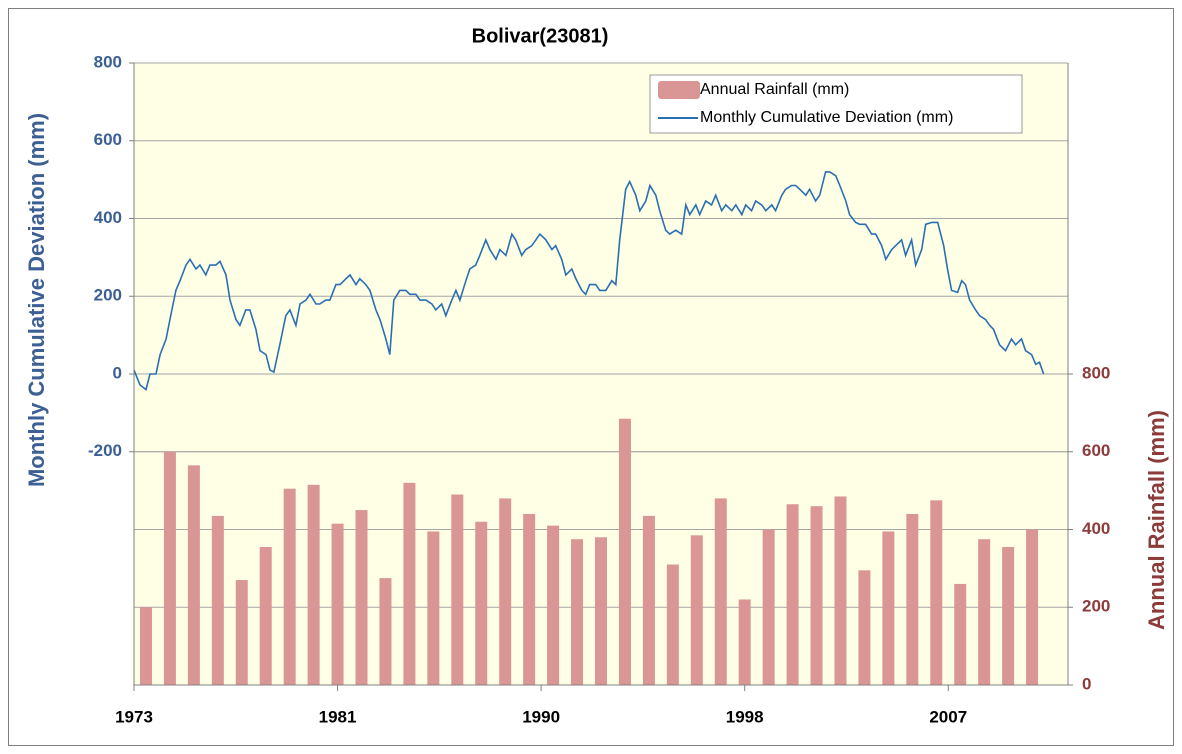  I want to click on y2-tick-label: 400, so click(1096, 528).